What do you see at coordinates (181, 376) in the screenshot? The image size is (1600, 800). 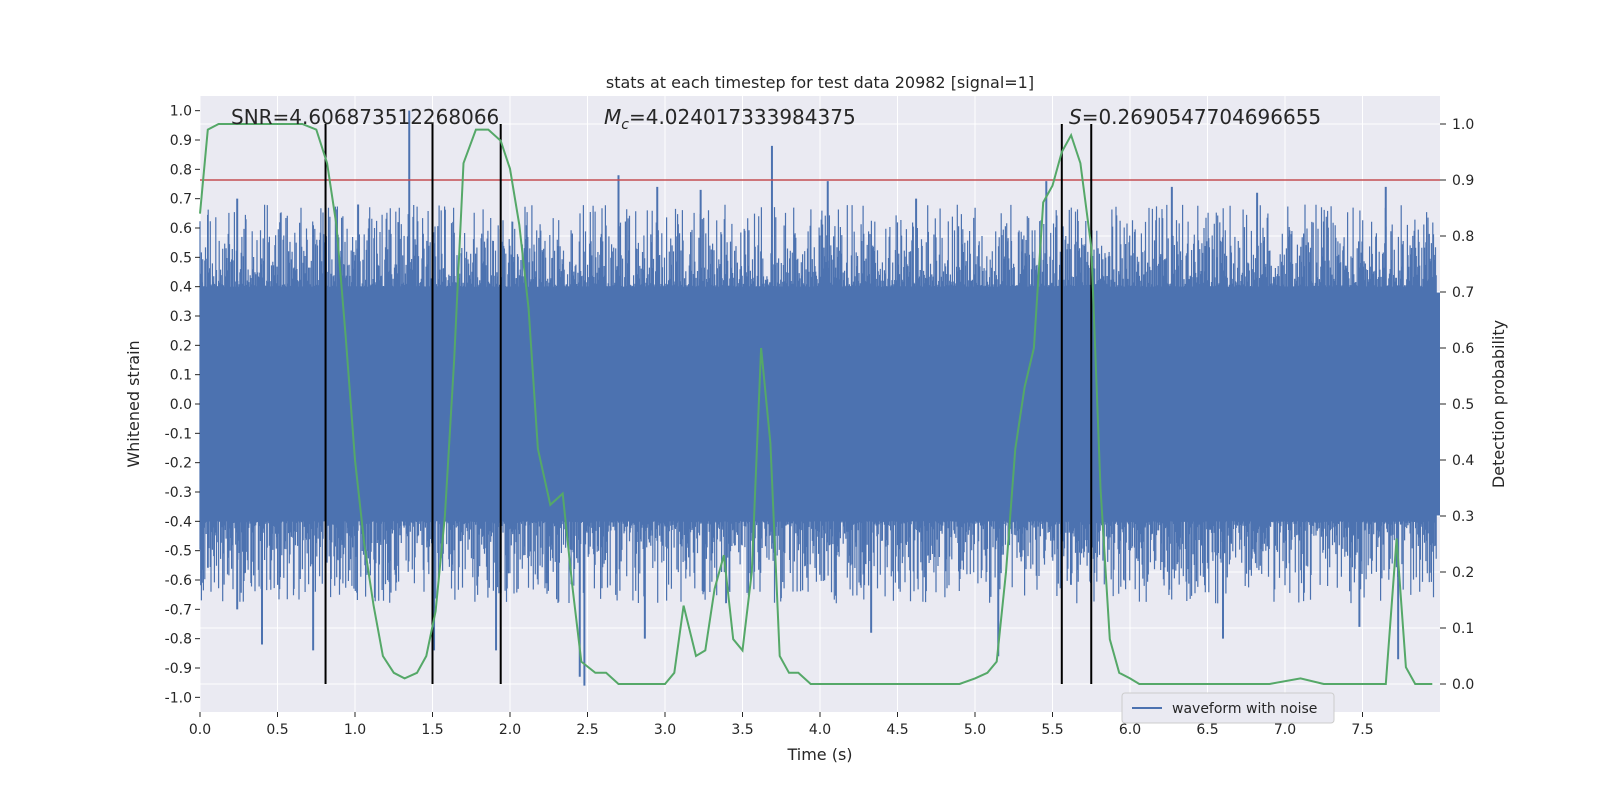 I see `y-left-tick-label: 0.1` at bounding box center [181, 376].